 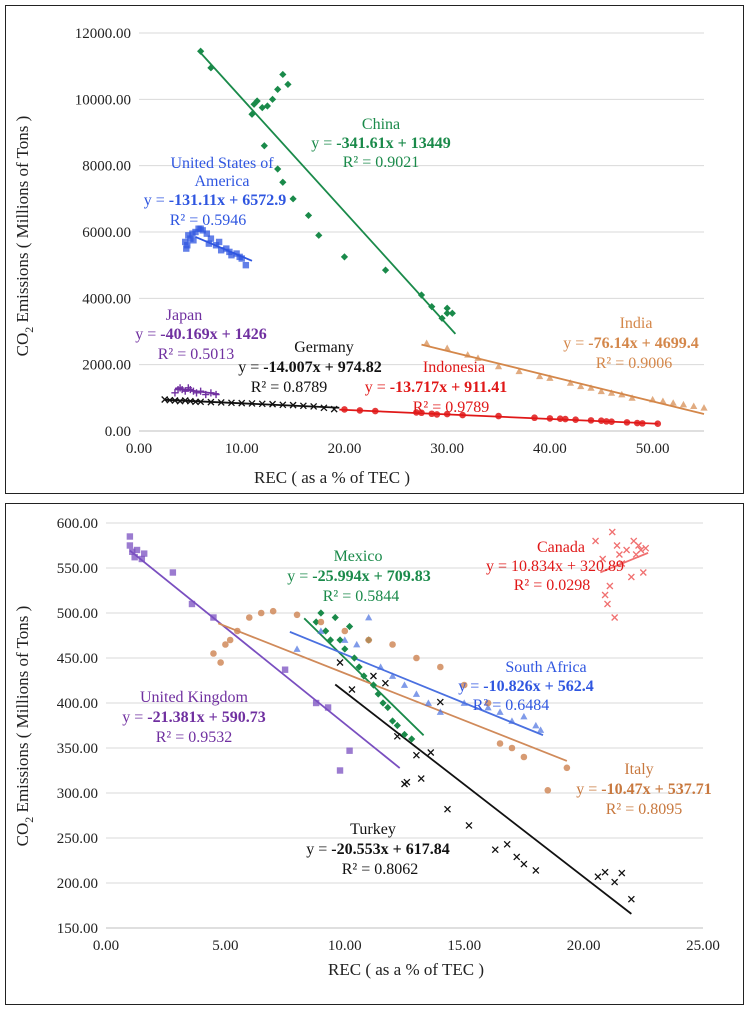 What do you see at coordinates (634, 363) in the screenshot?
I see `india-r2: R² = 0.9006` at bounding box center [634, 363].